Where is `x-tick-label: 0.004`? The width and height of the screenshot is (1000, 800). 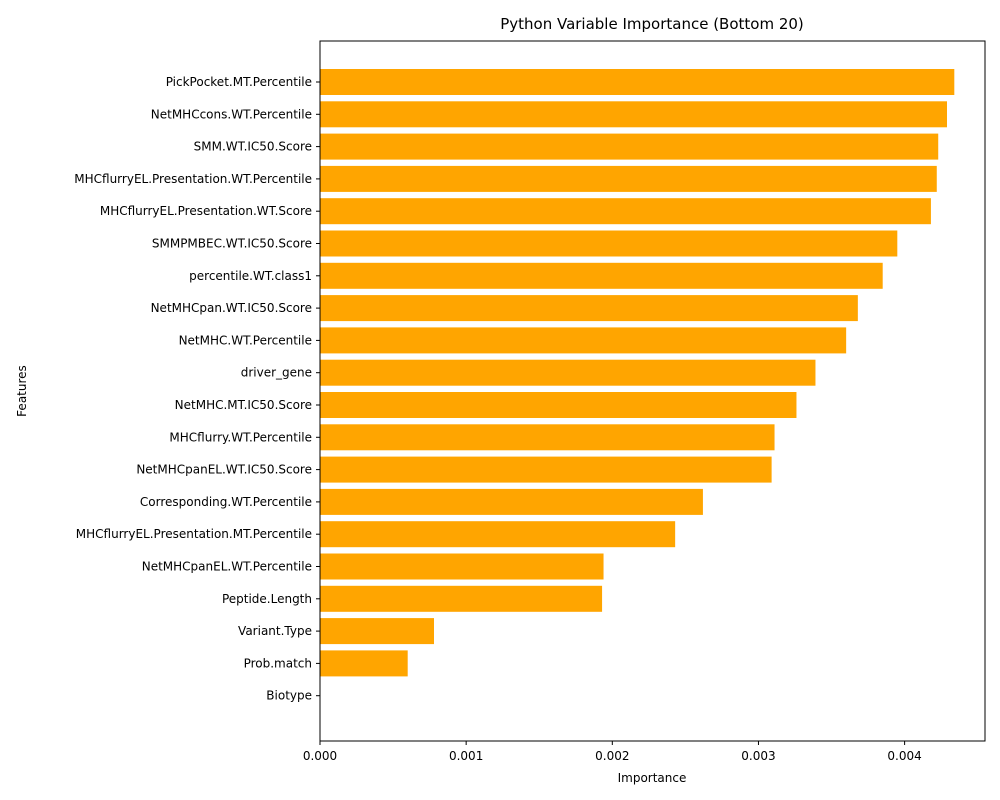
x-tick-label: 0.004 is located at coordinates (904, 756).